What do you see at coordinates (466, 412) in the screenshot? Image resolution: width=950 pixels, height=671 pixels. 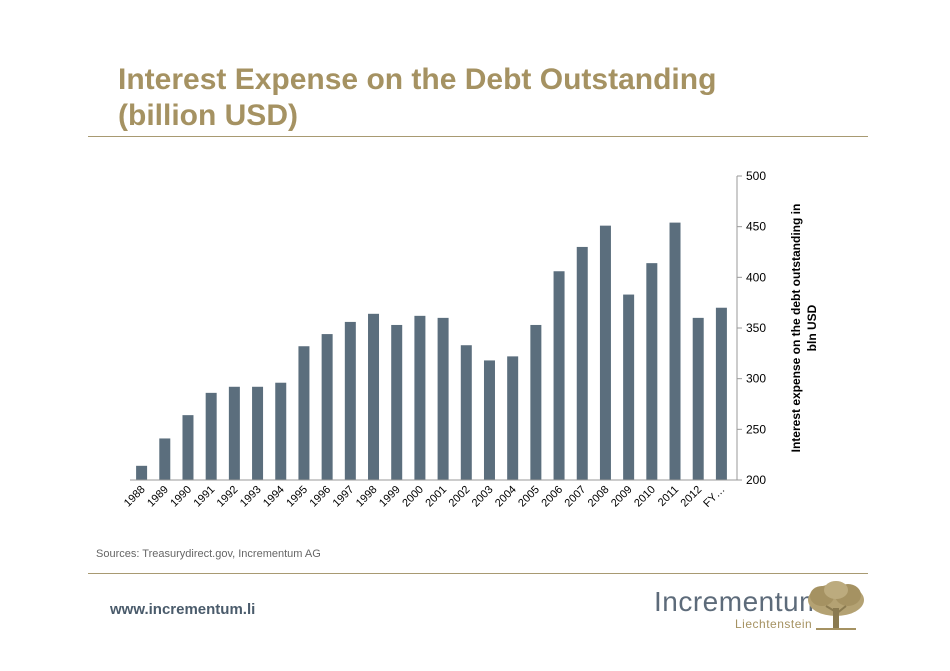 I see `bar-2002` at bounding box center [466, 412].